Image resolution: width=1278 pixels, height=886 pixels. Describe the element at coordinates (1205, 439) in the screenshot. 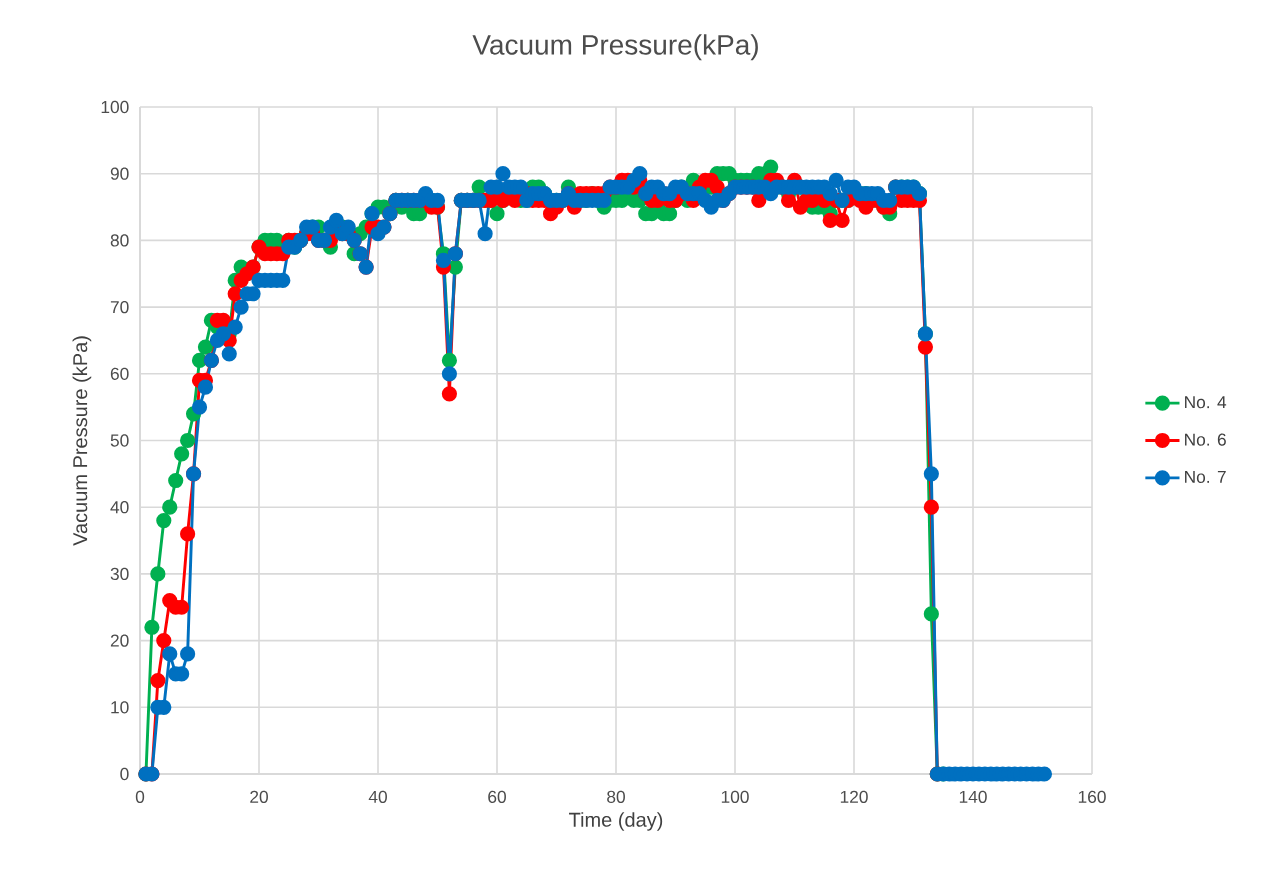

I see `legend-label: No. 6` at that location.